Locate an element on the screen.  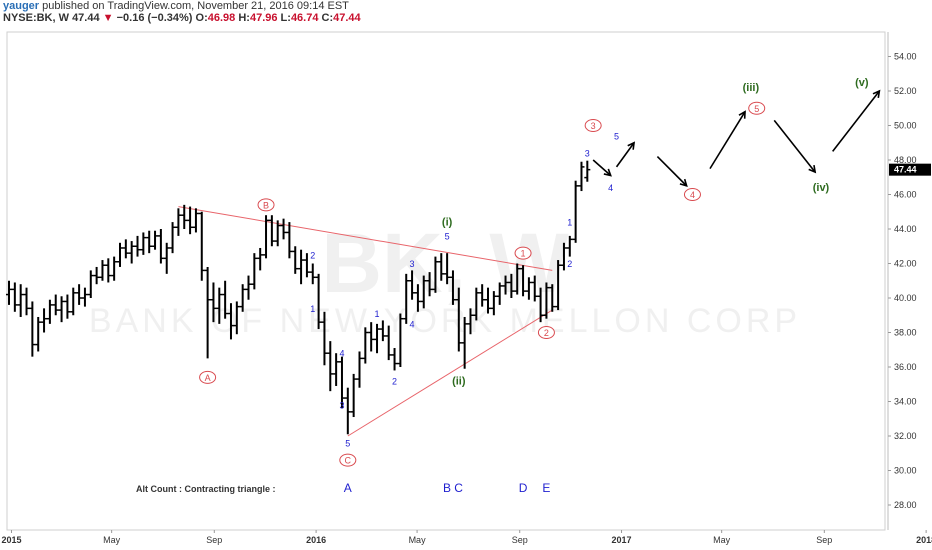
wave-label-circle: B is located at coordinates (266, 205).